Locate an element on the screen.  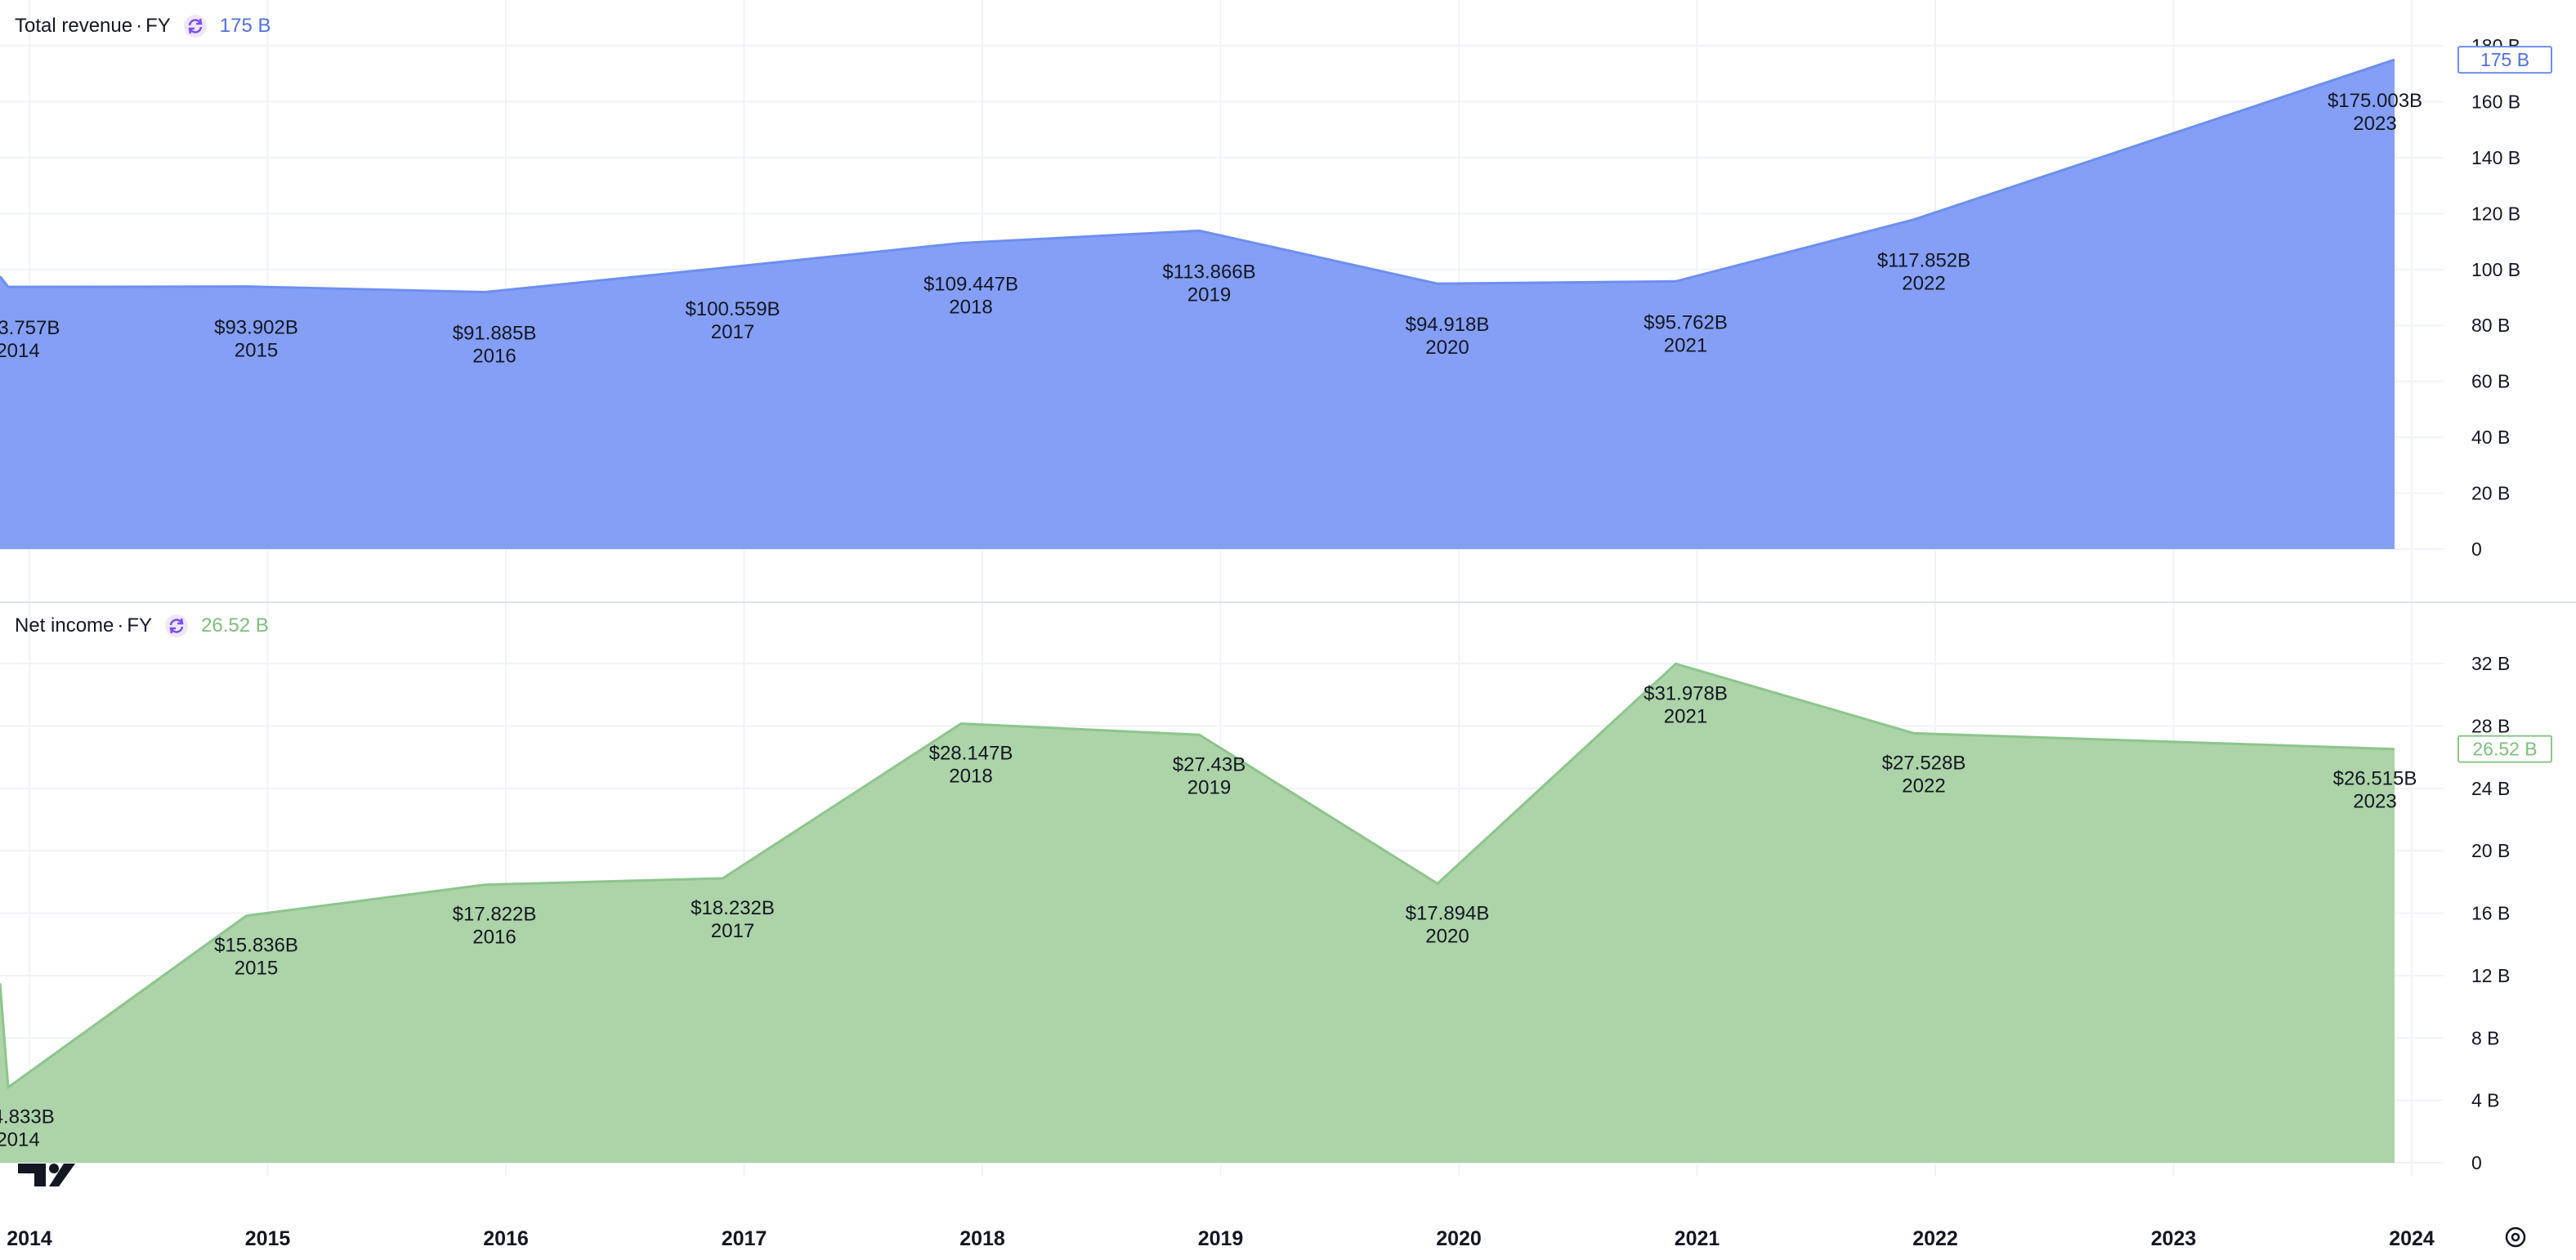
y-tick-label: 120 B is located at coordinates (2495, 214).